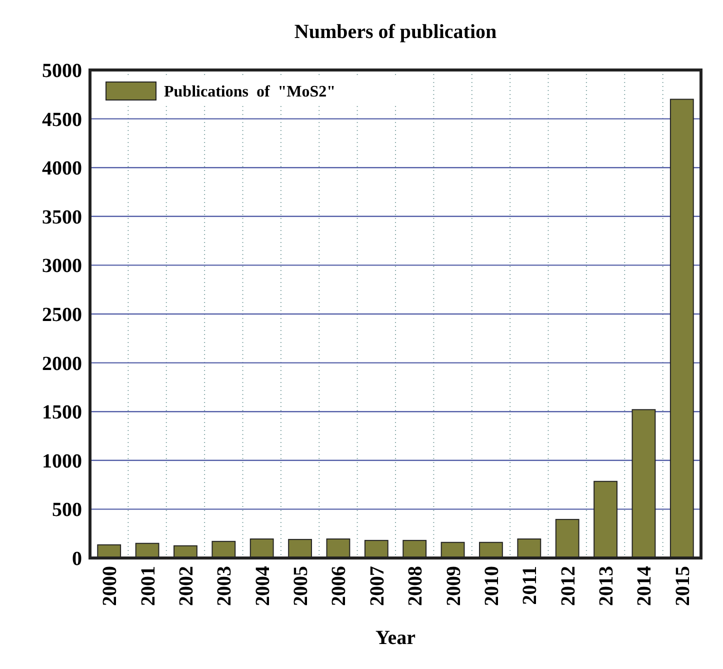  Describe the element at coordinates (377, 586) in the screenshot. I see `x-tick-label: 2007` at that location.